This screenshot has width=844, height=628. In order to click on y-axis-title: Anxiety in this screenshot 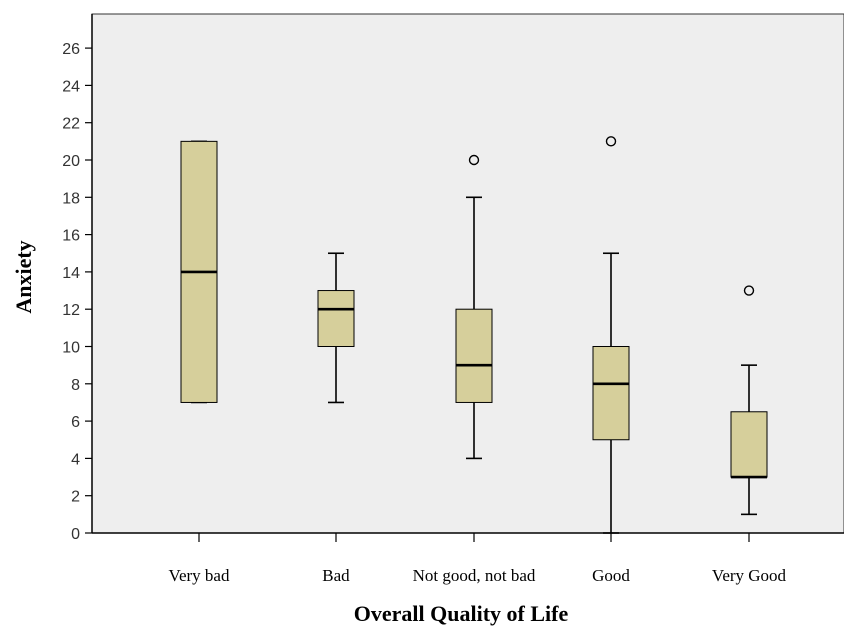, I will do `click(23, 276)`.